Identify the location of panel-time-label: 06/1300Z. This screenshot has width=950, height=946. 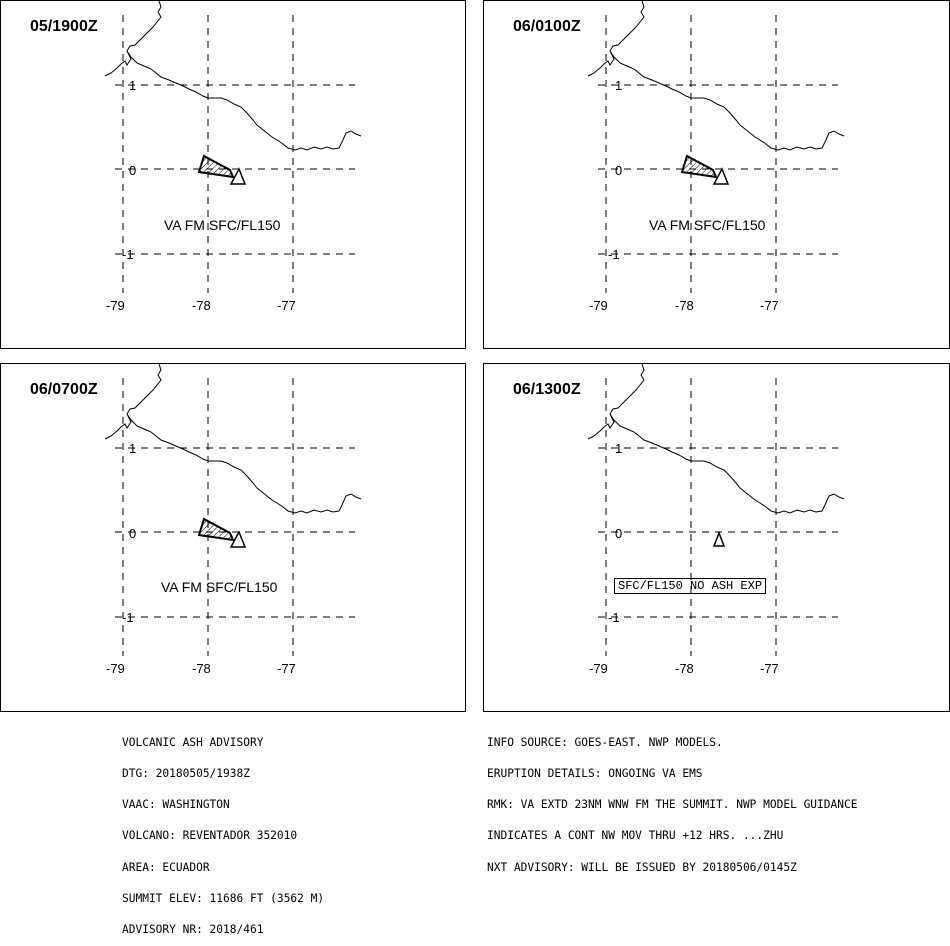
(547, 389).